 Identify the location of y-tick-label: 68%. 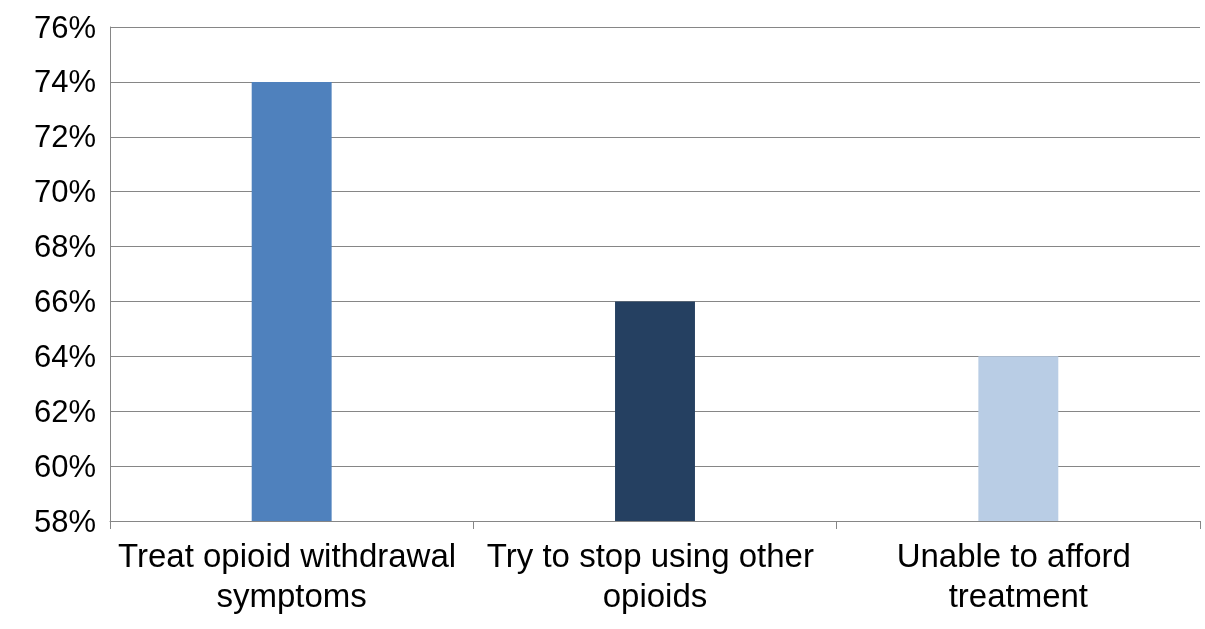
(64, 247).